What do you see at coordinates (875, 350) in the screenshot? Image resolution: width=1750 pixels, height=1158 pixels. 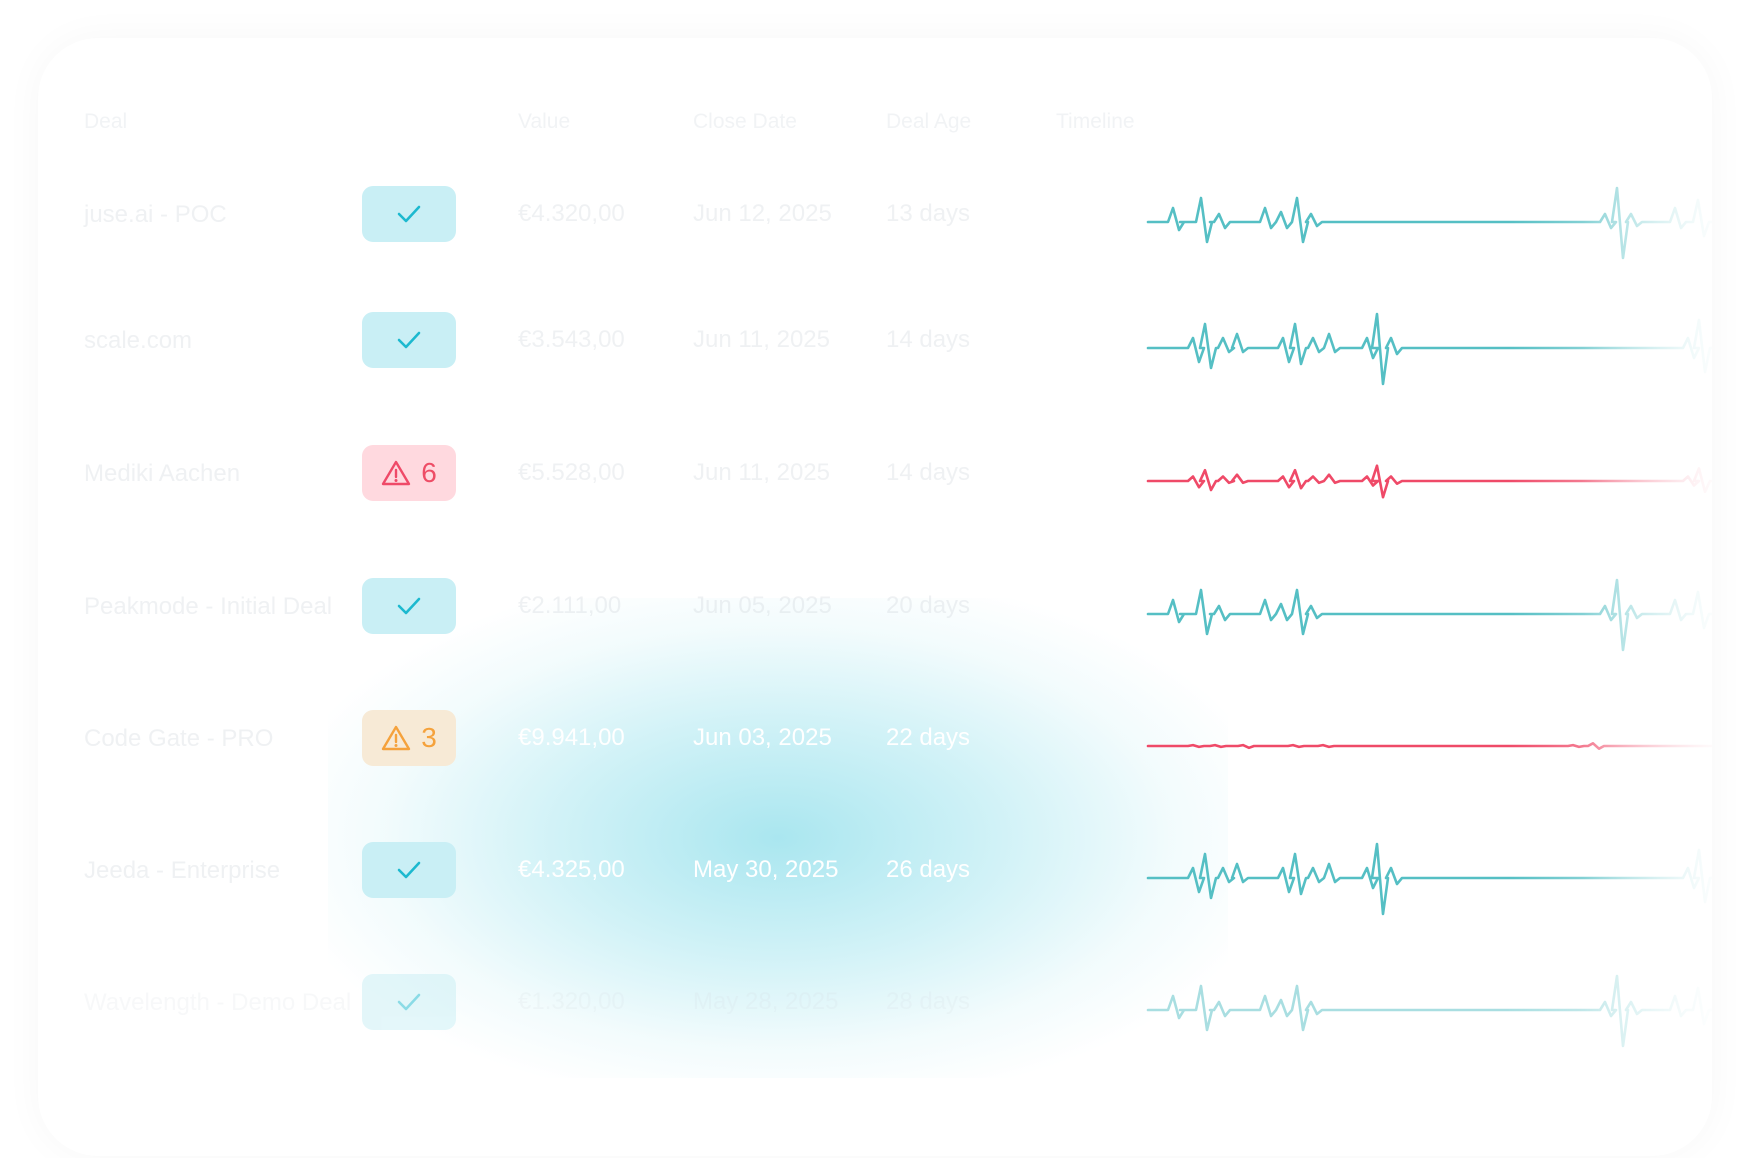 I see `table-row: scale.com €3.543,00 Jun 11, 2025 14 days` at bounding box center [875, 350].